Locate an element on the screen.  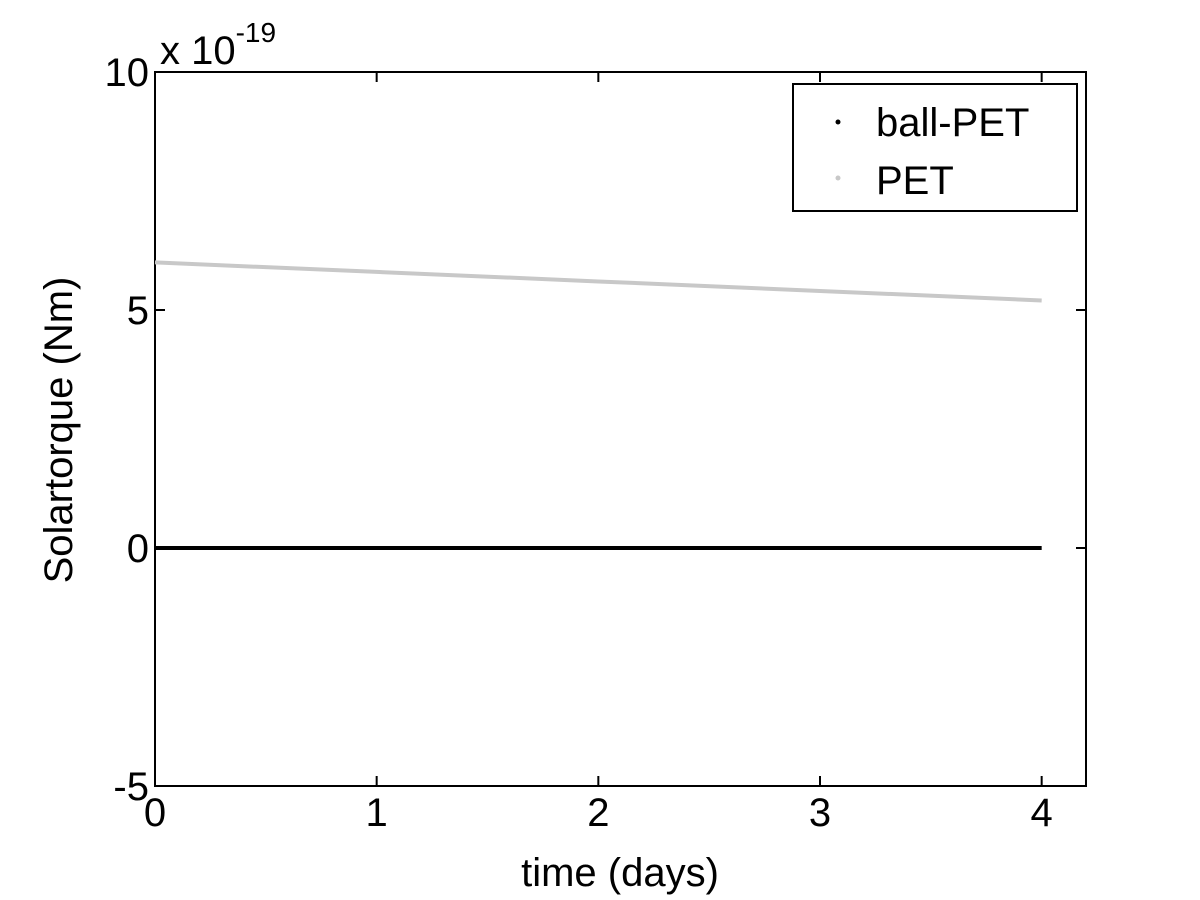
y-tick-label: 5 is located at coordinates (138, 311).